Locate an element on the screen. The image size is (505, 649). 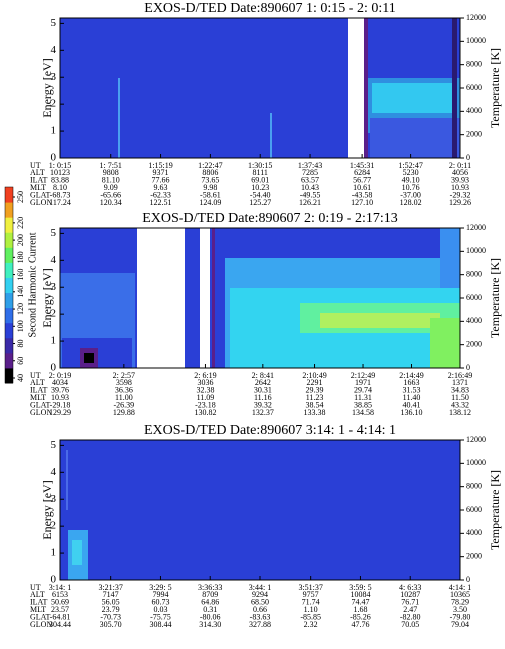
table-cell: 31.53 is located at coordinates (412, 390).